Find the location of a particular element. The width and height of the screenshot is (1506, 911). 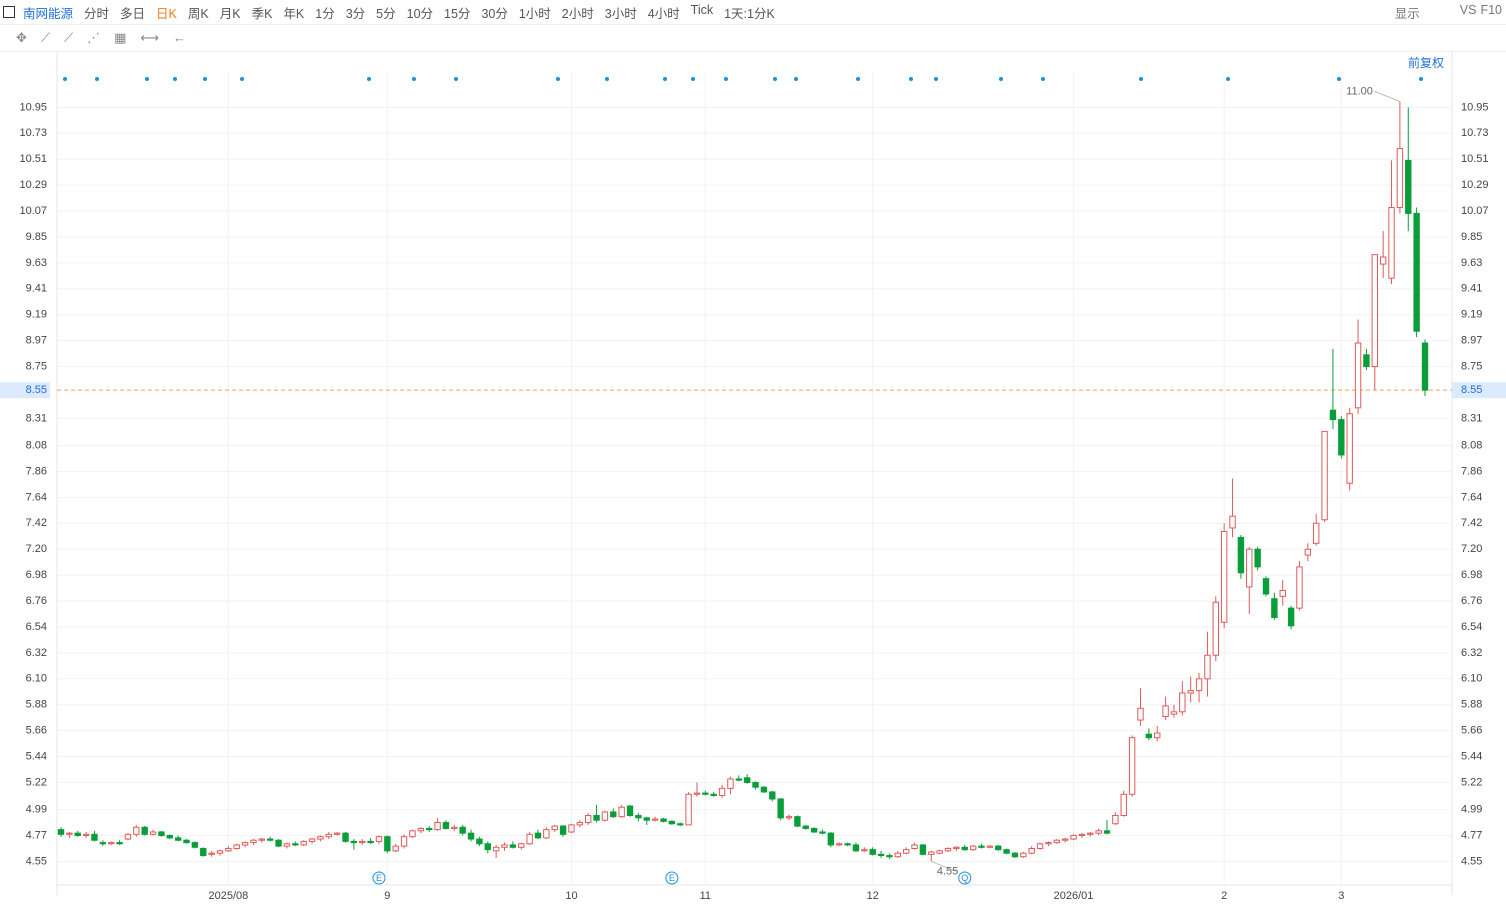

period-tab: 季K is located at coordinates (262, 13).